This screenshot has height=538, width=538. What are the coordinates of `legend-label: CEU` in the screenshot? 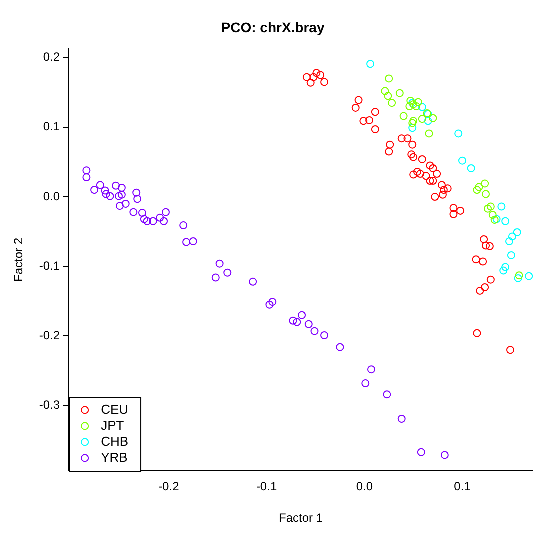 It's located at (115, 409).